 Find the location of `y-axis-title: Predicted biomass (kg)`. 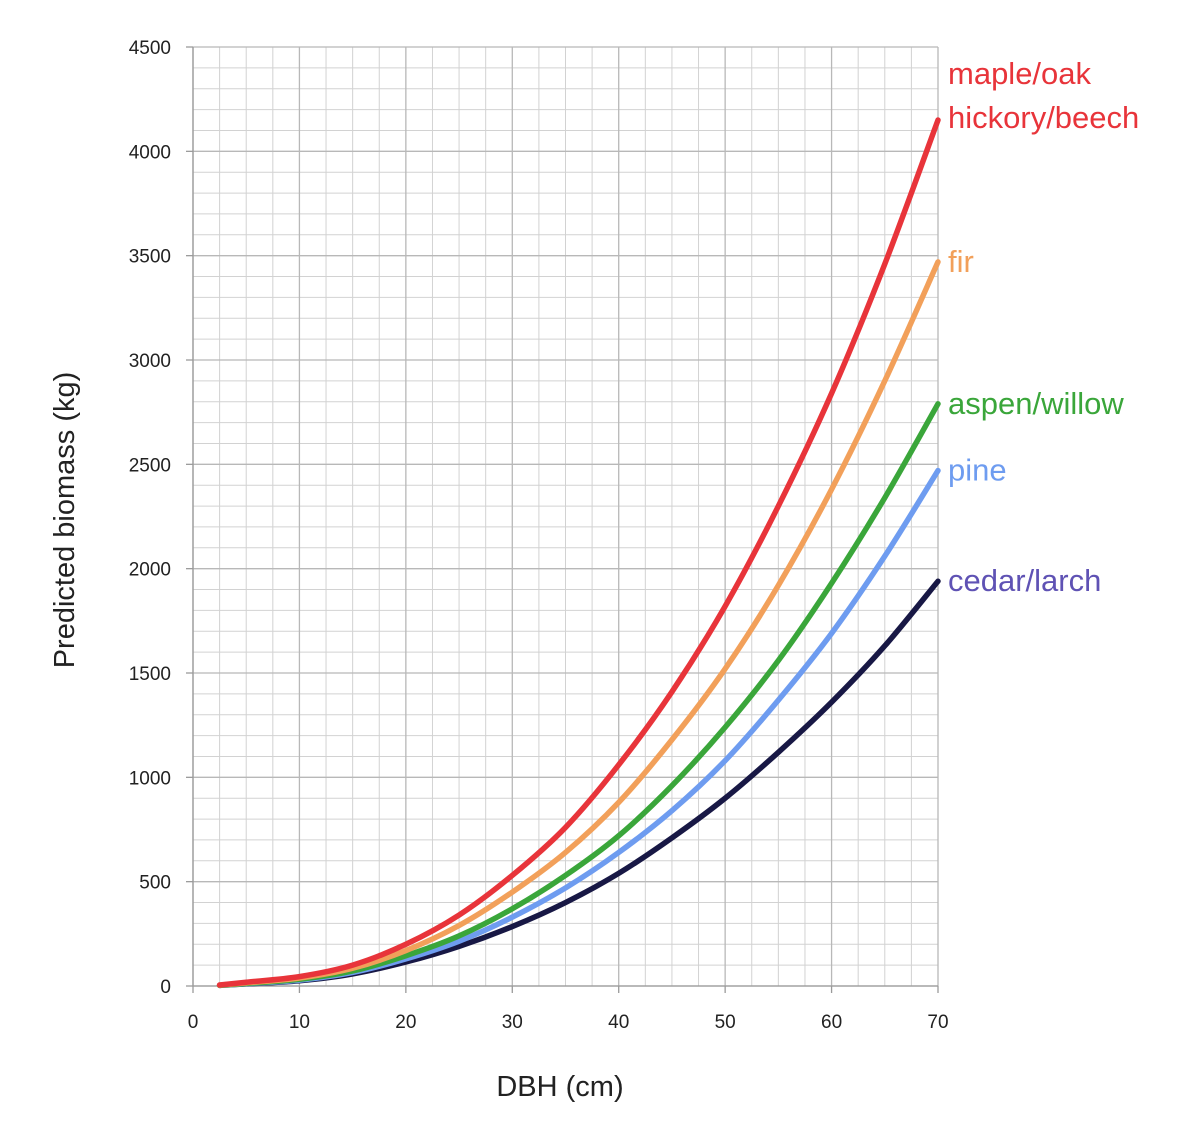

y-axis-title: Predicted biomass (kg) is located at coordinates (65, 520).